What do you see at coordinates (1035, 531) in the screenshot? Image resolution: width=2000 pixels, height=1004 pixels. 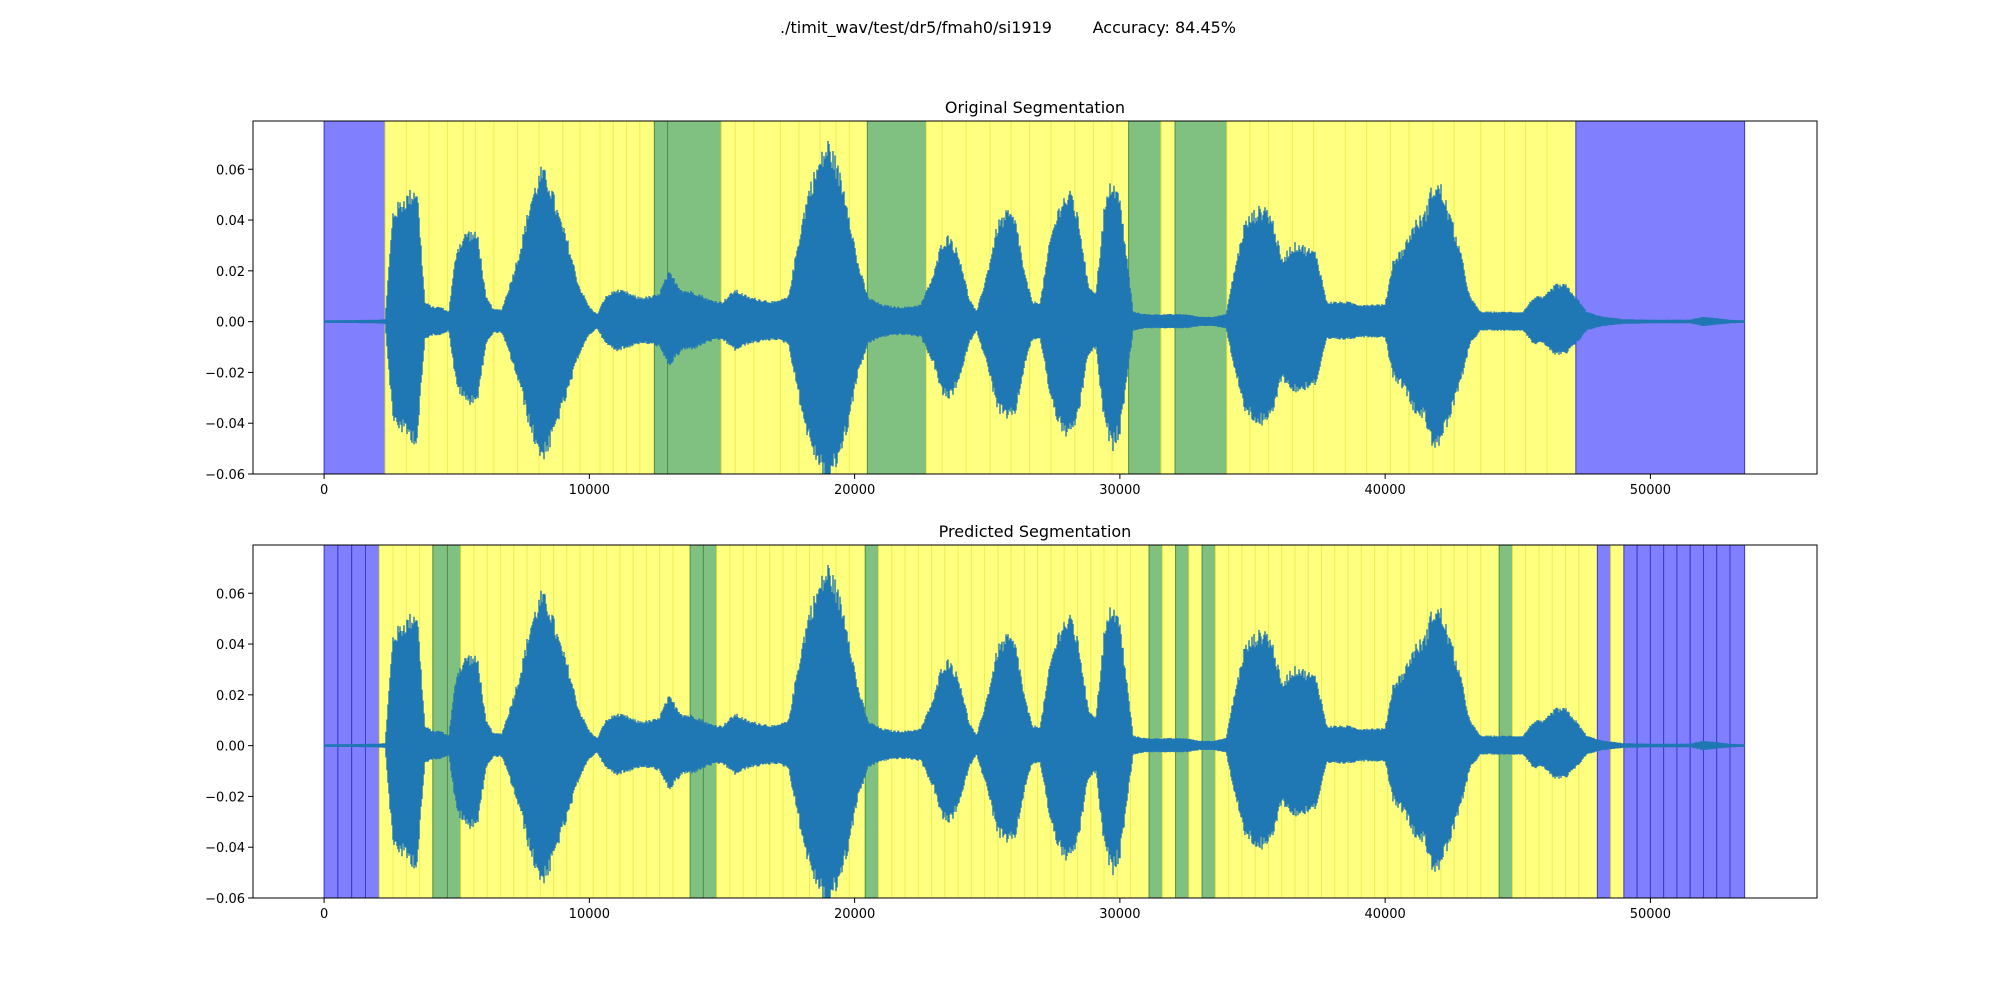 I see `panel-title: Predicted Segmentation` at bounding box center [1035, 531].